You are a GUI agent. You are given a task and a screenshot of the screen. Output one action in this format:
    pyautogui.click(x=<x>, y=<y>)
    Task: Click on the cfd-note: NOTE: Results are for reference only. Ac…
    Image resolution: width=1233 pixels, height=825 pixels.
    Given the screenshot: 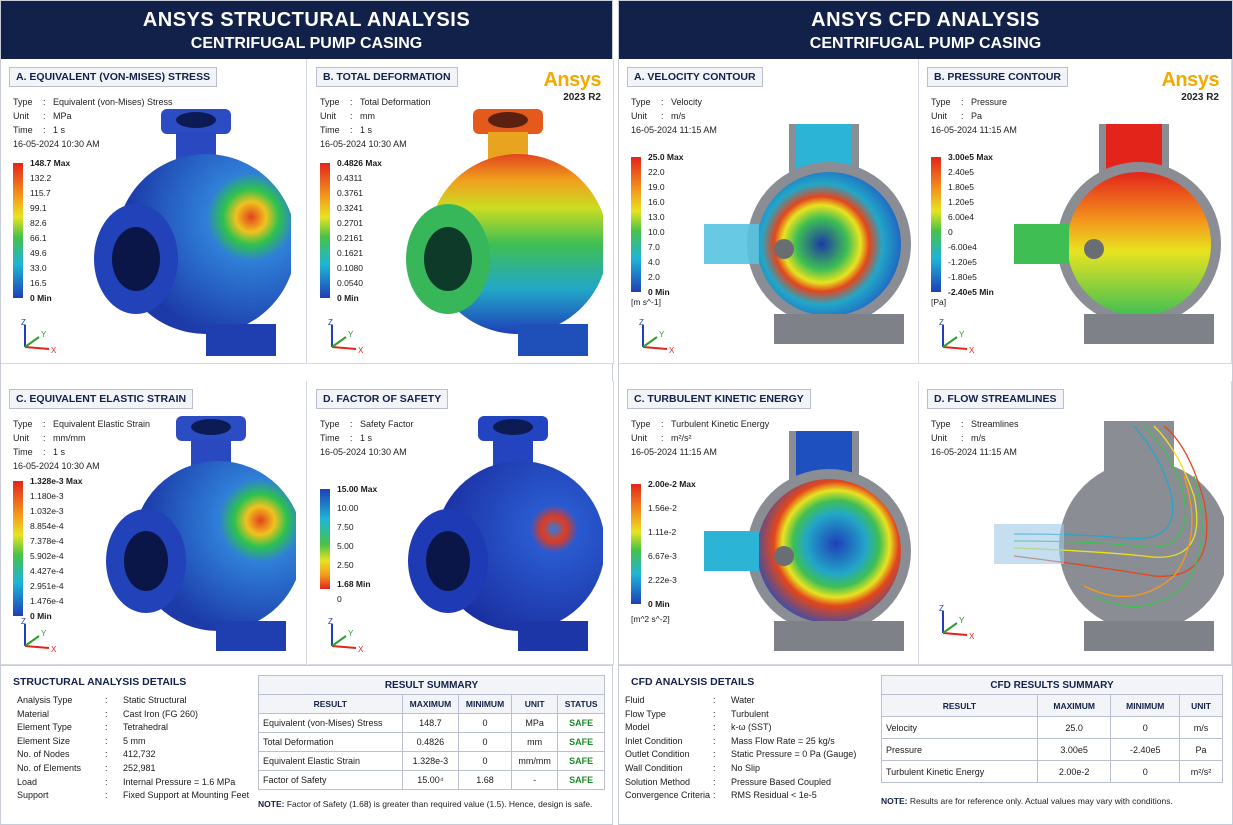 What is the action you would take?
    pyautogui.click(x=1027, y=801)
    